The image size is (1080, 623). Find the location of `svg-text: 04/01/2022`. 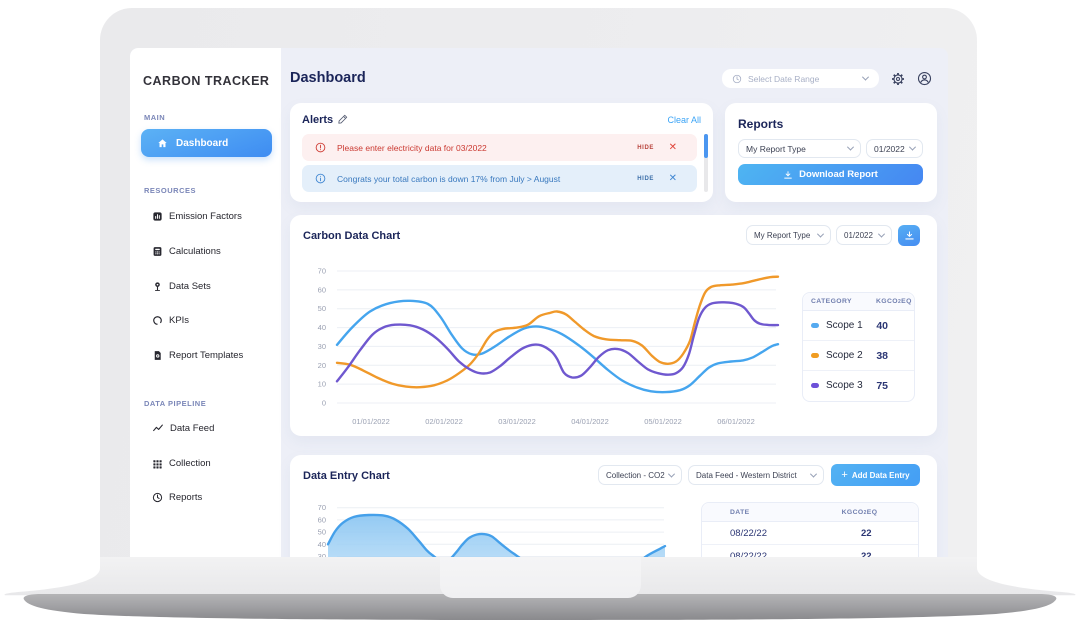

svg-text: 04/01/2022 is located at coordinates (590, 421).